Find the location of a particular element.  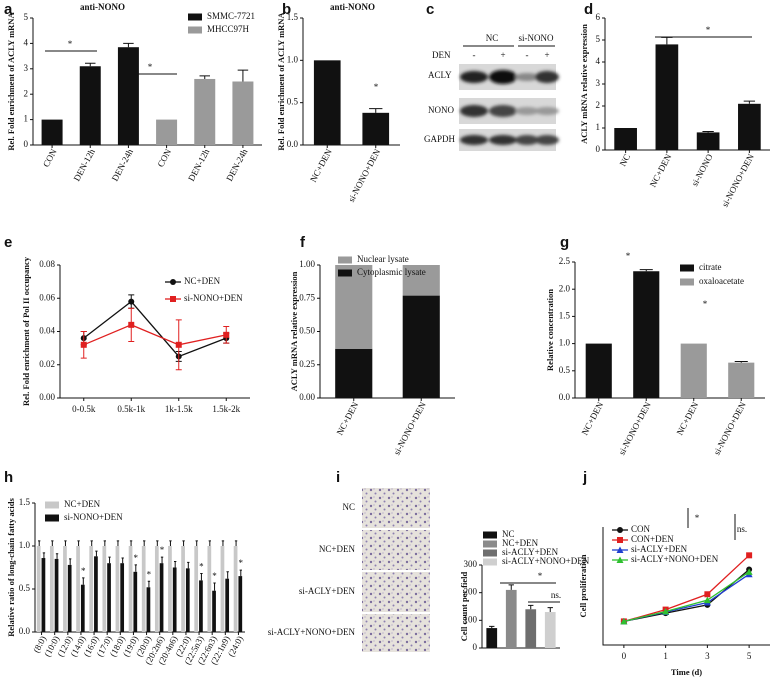

annotation: * is located at coordinates (697, 518).